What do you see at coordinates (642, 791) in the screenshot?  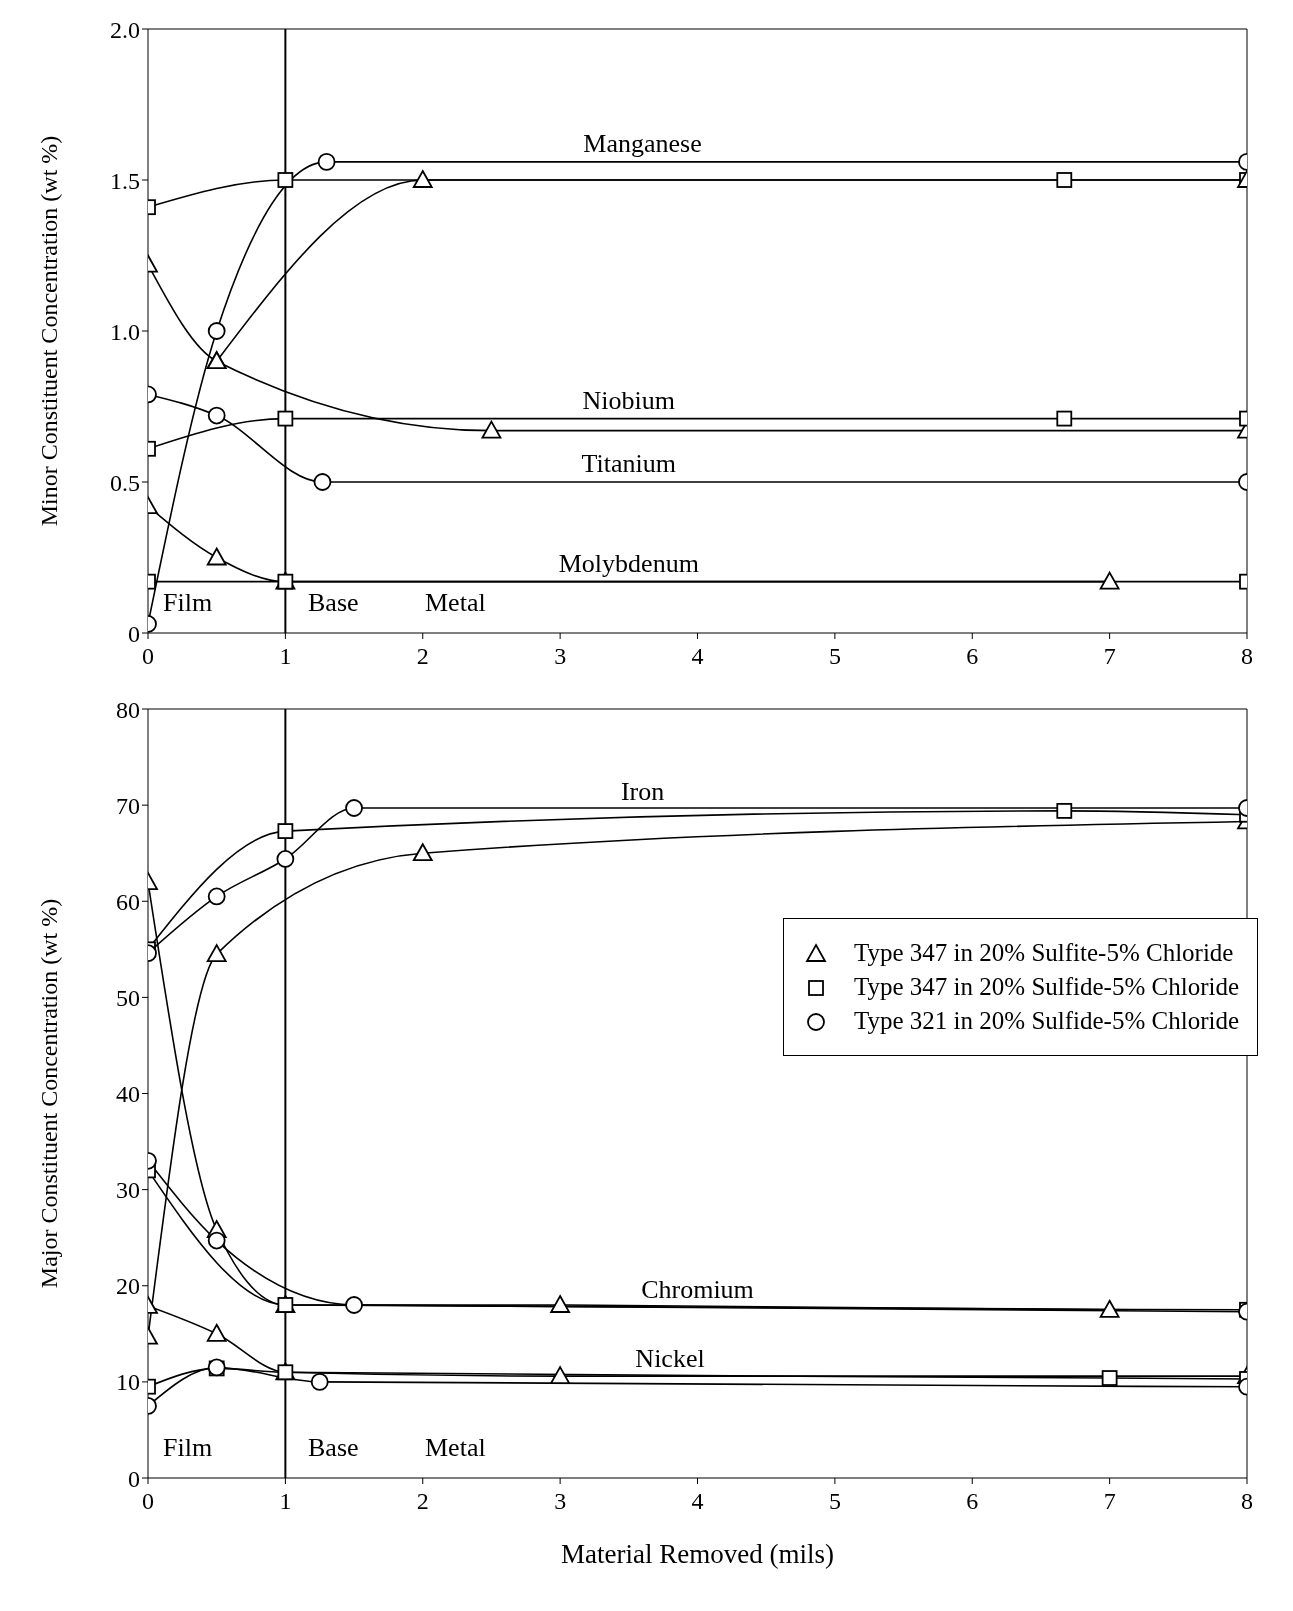 I see `annotation: Iron` at bounding box center [642, 791].